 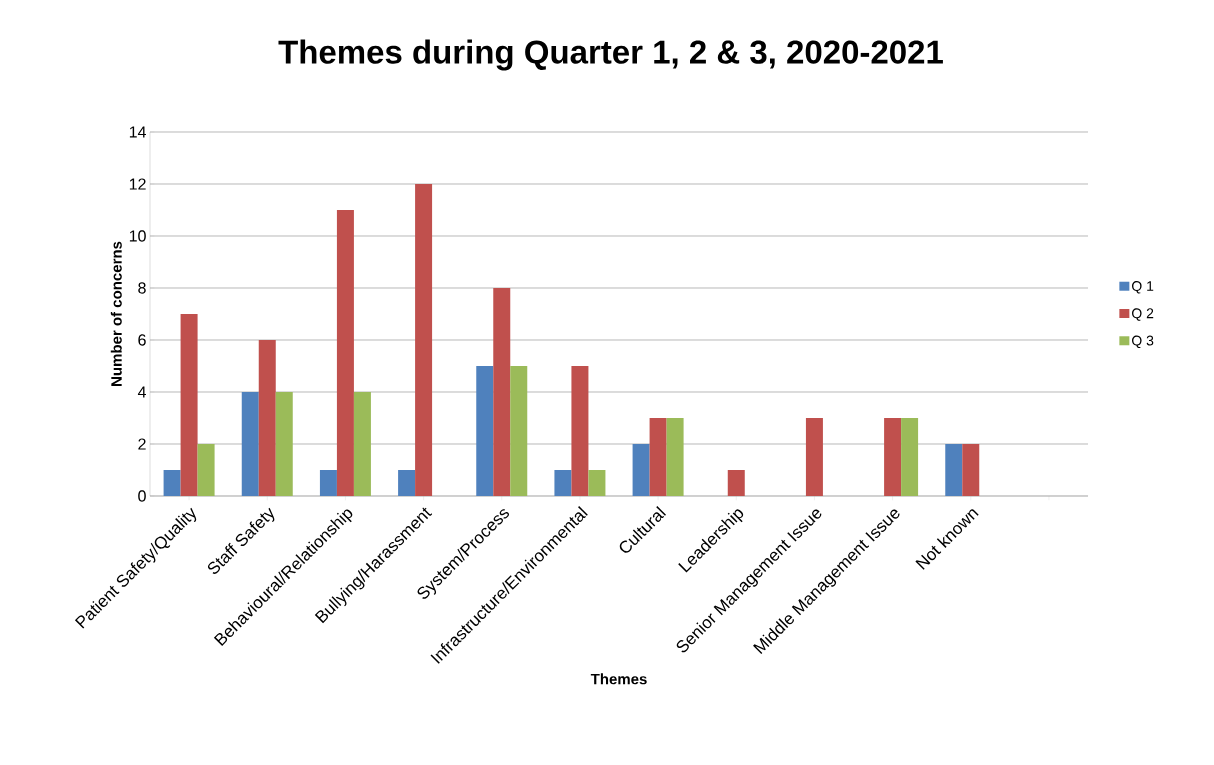 I want to click on legend-label: Q 3, so click(x=1143, y=342).